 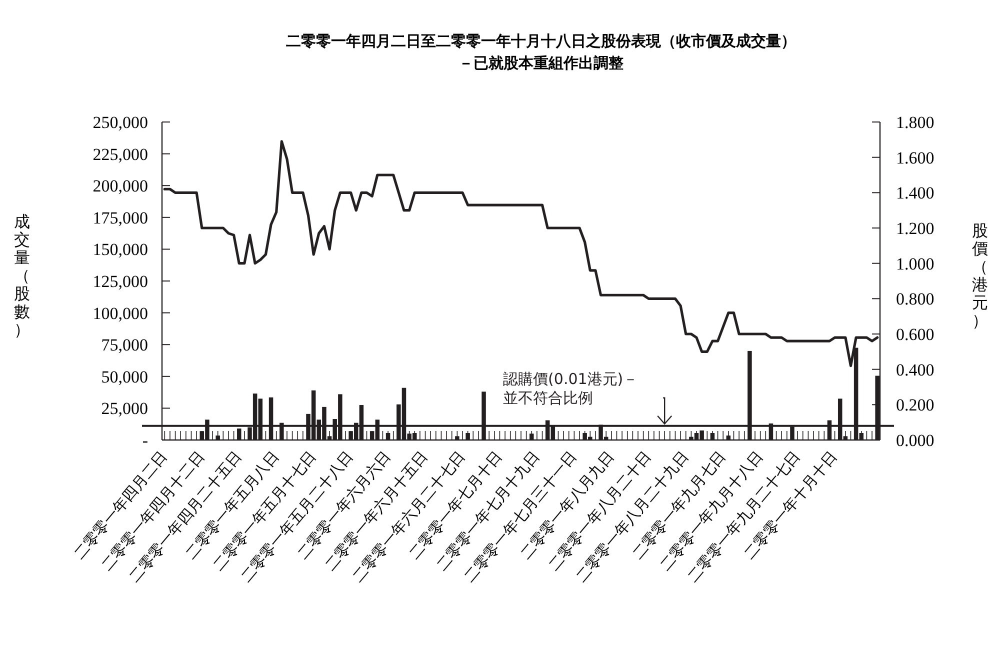 What do you see at coordinates (915, 193) in the screenshot?
I see `y2-tick-label: 1.400` at bounding box center [915, 193].